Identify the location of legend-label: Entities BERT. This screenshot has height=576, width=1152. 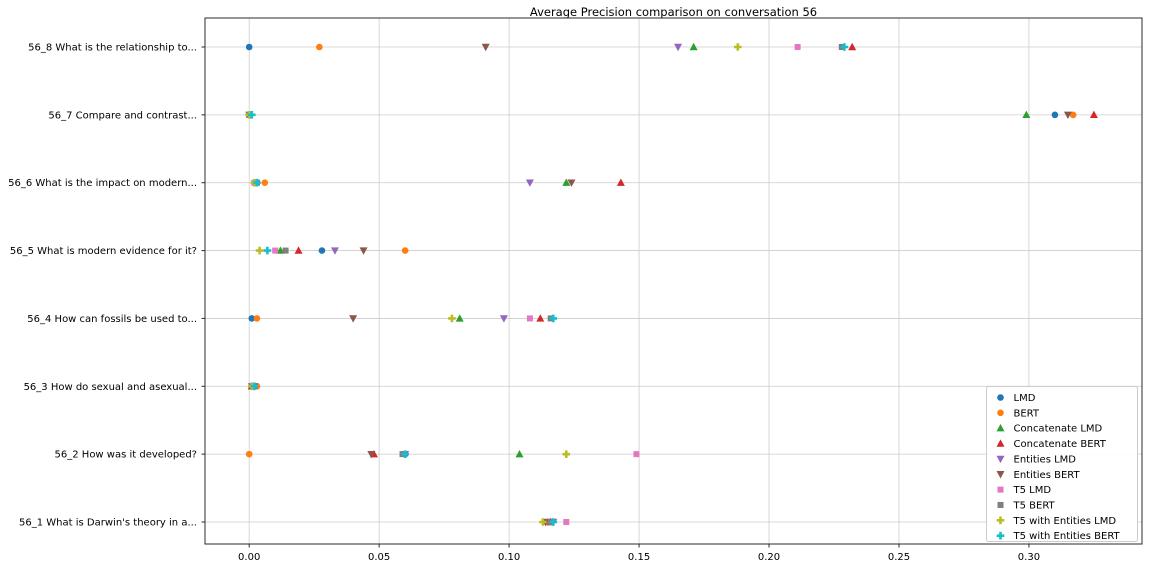
(1047, 475).